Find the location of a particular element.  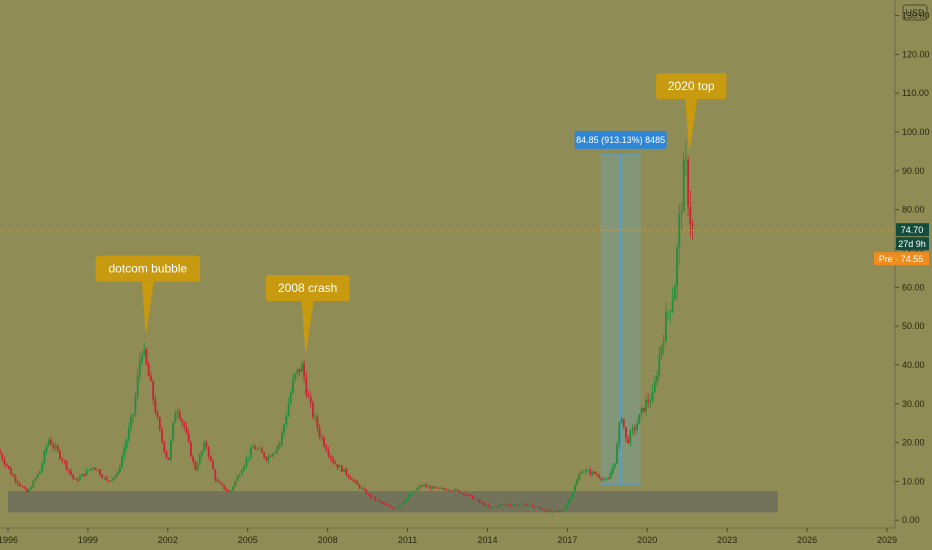

currency-badge: USD is located at coordinates (915, 12).